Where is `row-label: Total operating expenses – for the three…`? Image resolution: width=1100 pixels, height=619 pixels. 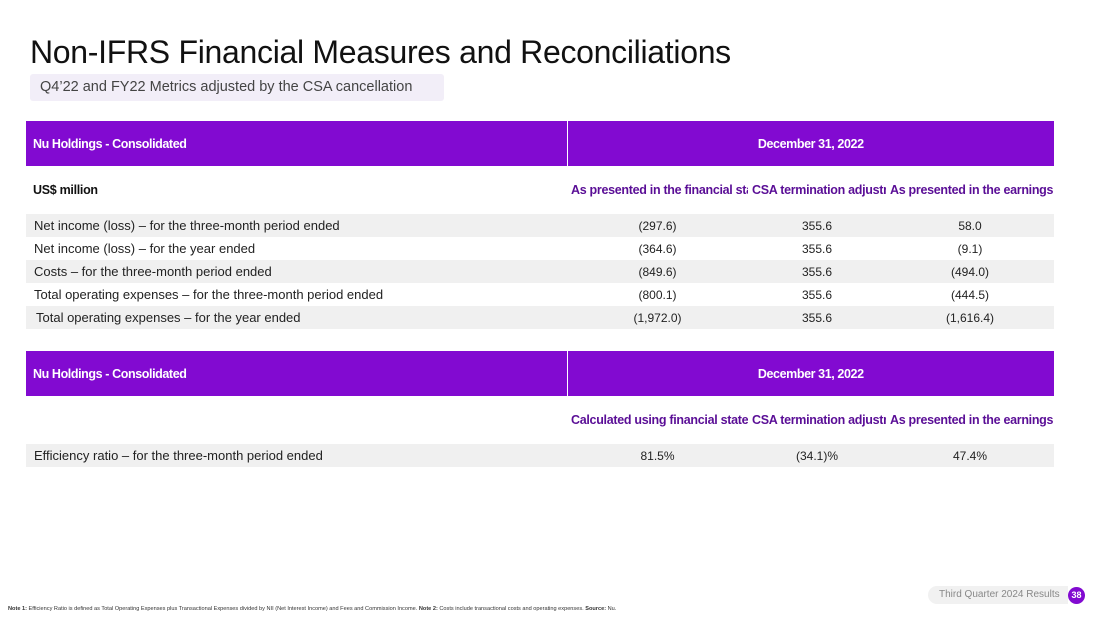 row-label: Total operating expenses – for the three… is located at coordinates (209, 294).